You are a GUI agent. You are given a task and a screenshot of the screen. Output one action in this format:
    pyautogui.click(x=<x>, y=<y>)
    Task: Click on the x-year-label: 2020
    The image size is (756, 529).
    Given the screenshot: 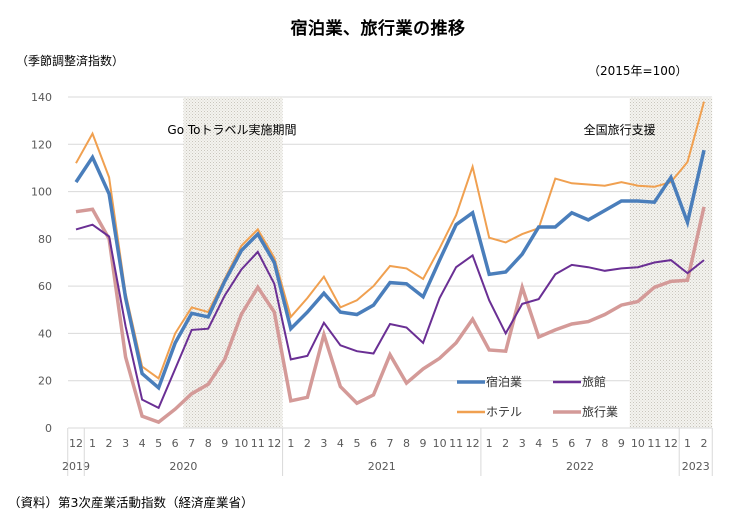 What is the action you would take?
    pyautogui.click(x=183, y=466)
    